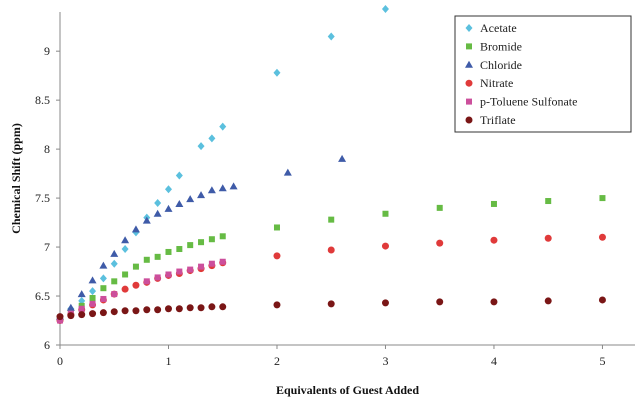 The width and height of the screenshot is (637, 400). I want to click on legend-label: Bromide, so click(501, 46).